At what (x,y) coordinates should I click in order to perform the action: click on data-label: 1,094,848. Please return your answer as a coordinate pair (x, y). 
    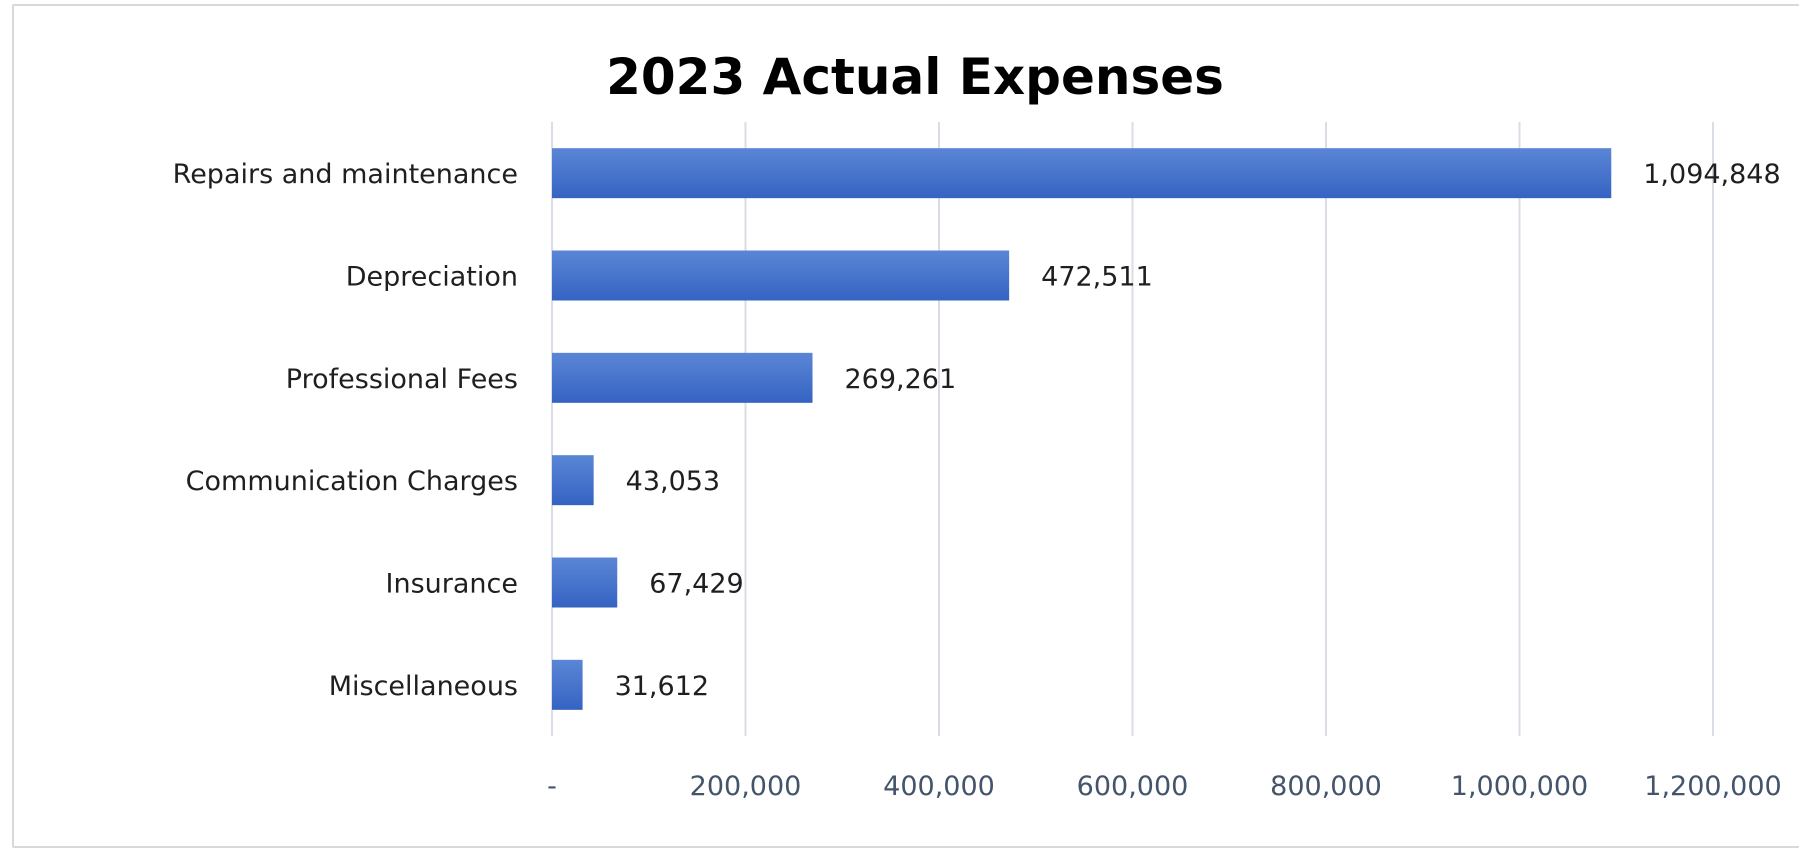
    Looking at the image, I should click on (1711, 174).